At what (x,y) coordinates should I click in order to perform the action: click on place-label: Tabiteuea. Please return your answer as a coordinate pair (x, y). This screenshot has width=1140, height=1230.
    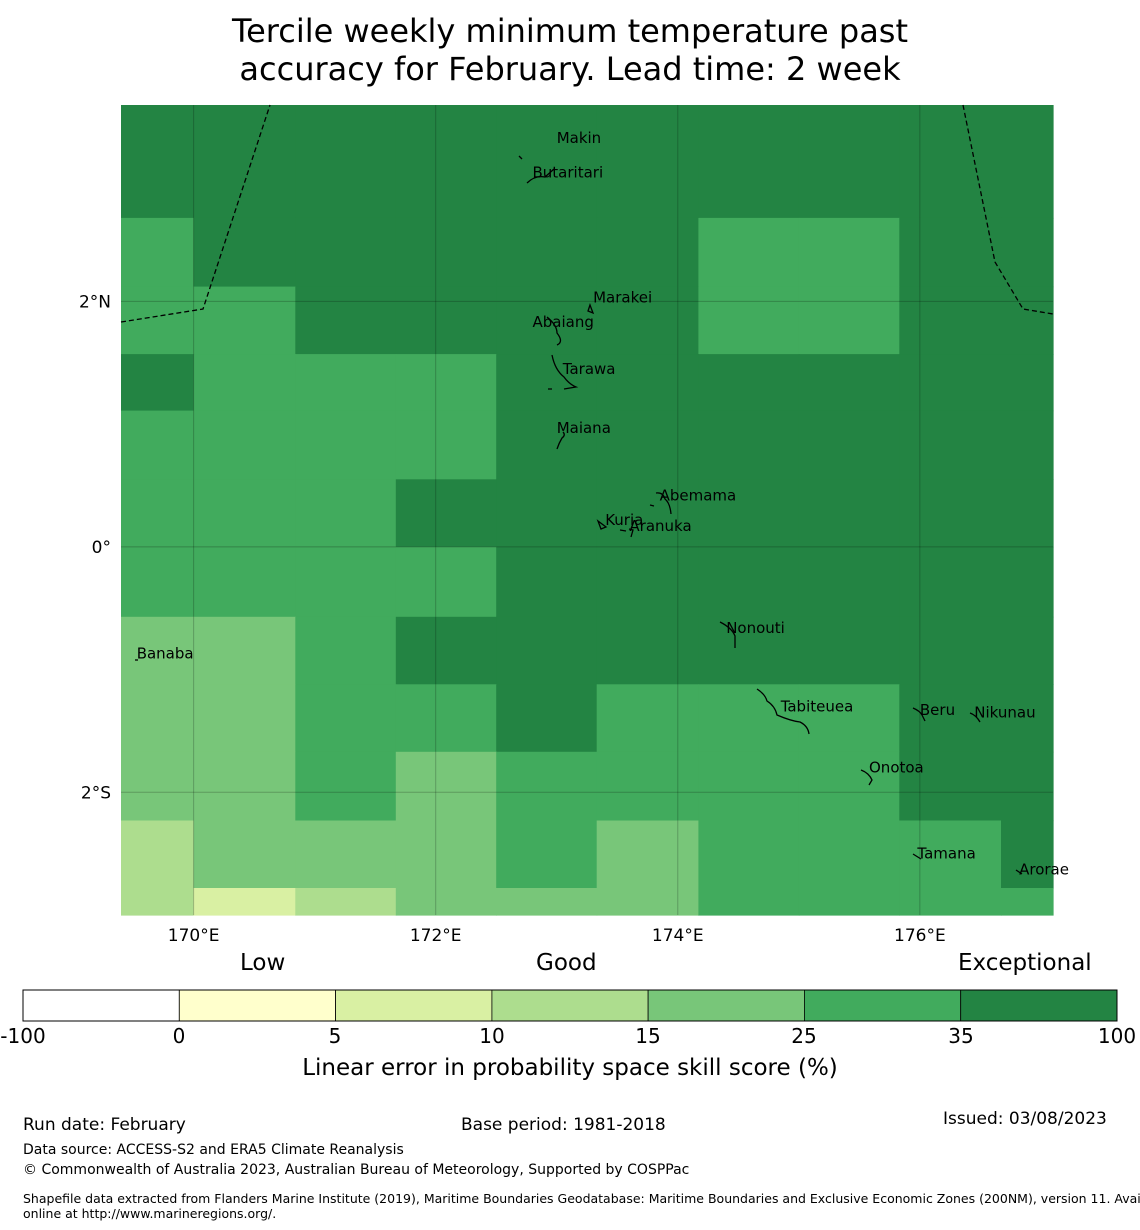
    Looking at the image, I should click on (817, 706).